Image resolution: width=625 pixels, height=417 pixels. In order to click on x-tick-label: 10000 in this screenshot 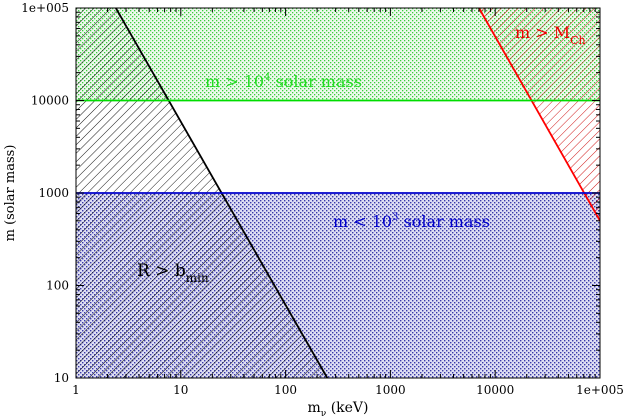, I will do `click(495, 390)`.